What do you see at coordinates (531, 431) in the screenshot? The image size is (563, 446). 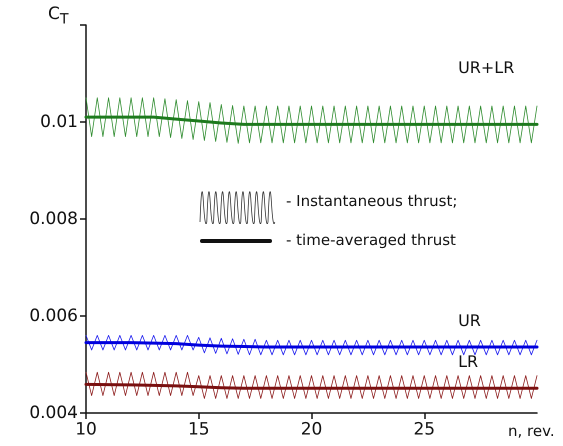 I see `x-axis-title: n, rev.` at bounding box center [531, 431].